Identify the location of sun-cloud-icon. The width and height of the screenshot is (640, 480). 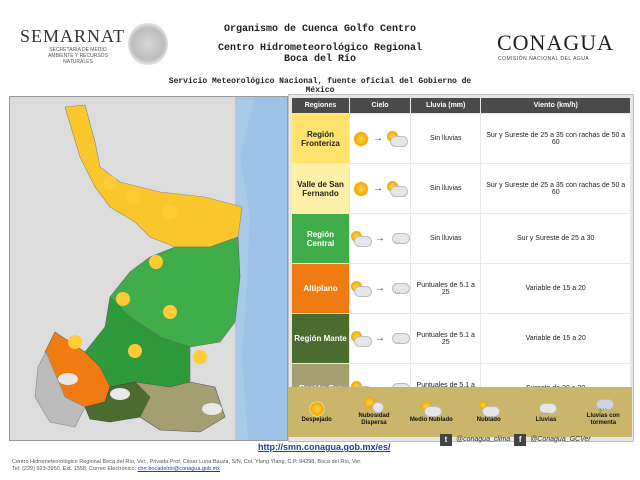
(373, 405).